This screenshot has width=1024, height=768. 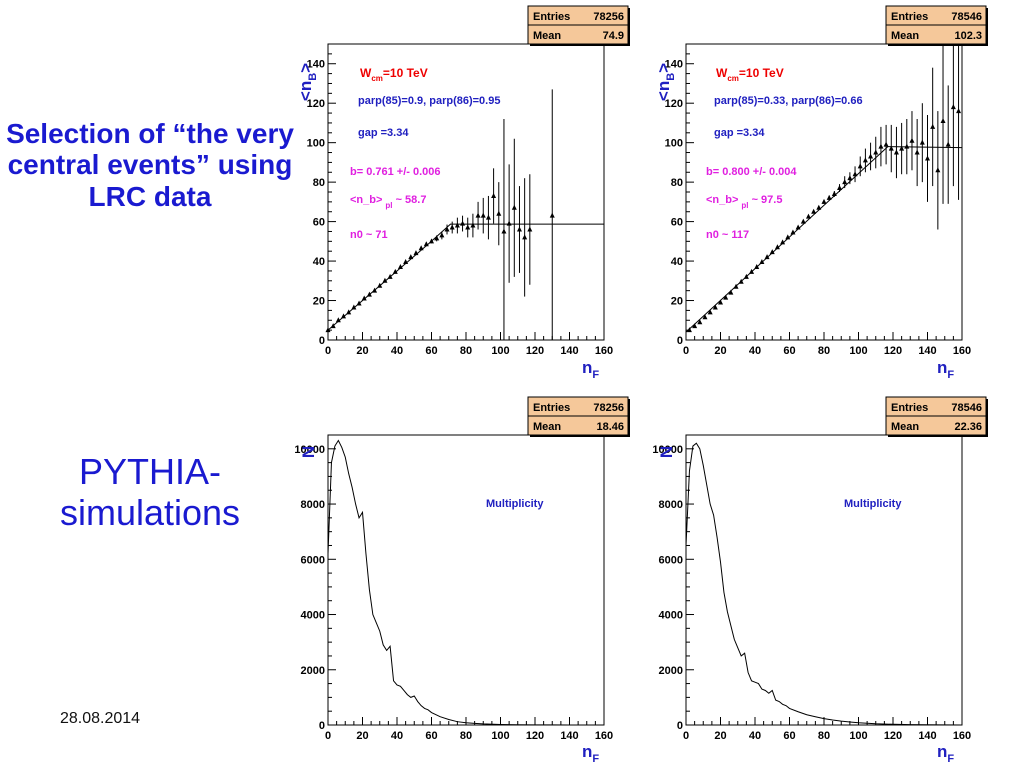 What do you see at coordinates (751, 172) in the screenshot?
I see `slope-annotation: b= 0.800 +/- 0.004` at bounding box center [751, 172].